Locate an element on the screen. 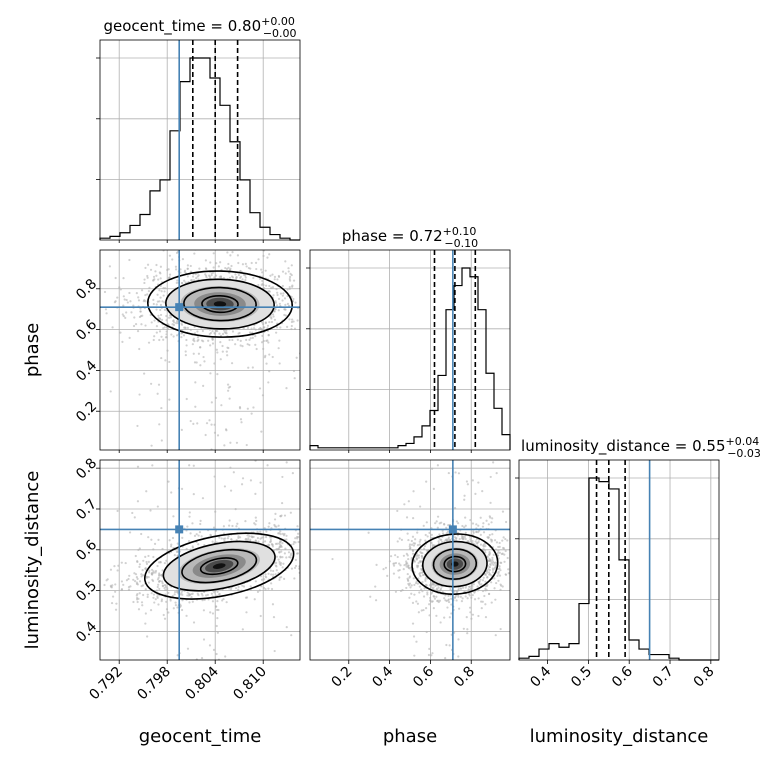  x-axis-phase: 0.2 0.4 0.6 0.8 phase is located at coordinates (403, 598).